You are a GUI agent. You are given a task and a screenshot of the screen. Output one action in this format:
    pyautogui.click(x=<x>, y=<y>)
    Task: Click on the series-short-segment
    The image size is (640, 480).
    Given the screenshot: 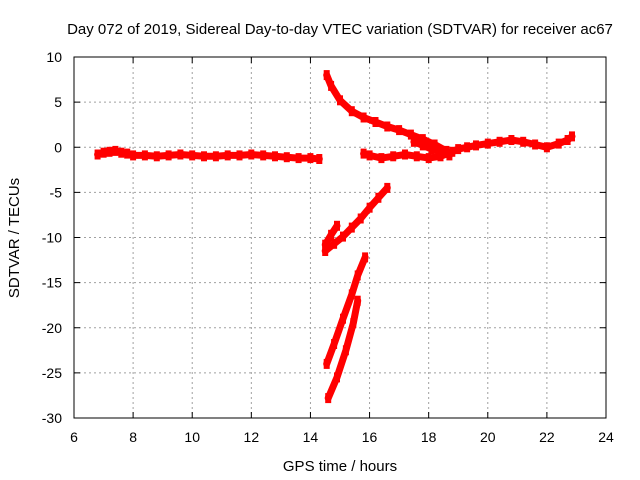 What is the action you would take?
    pyautogui.click(x=331, y=235)
    